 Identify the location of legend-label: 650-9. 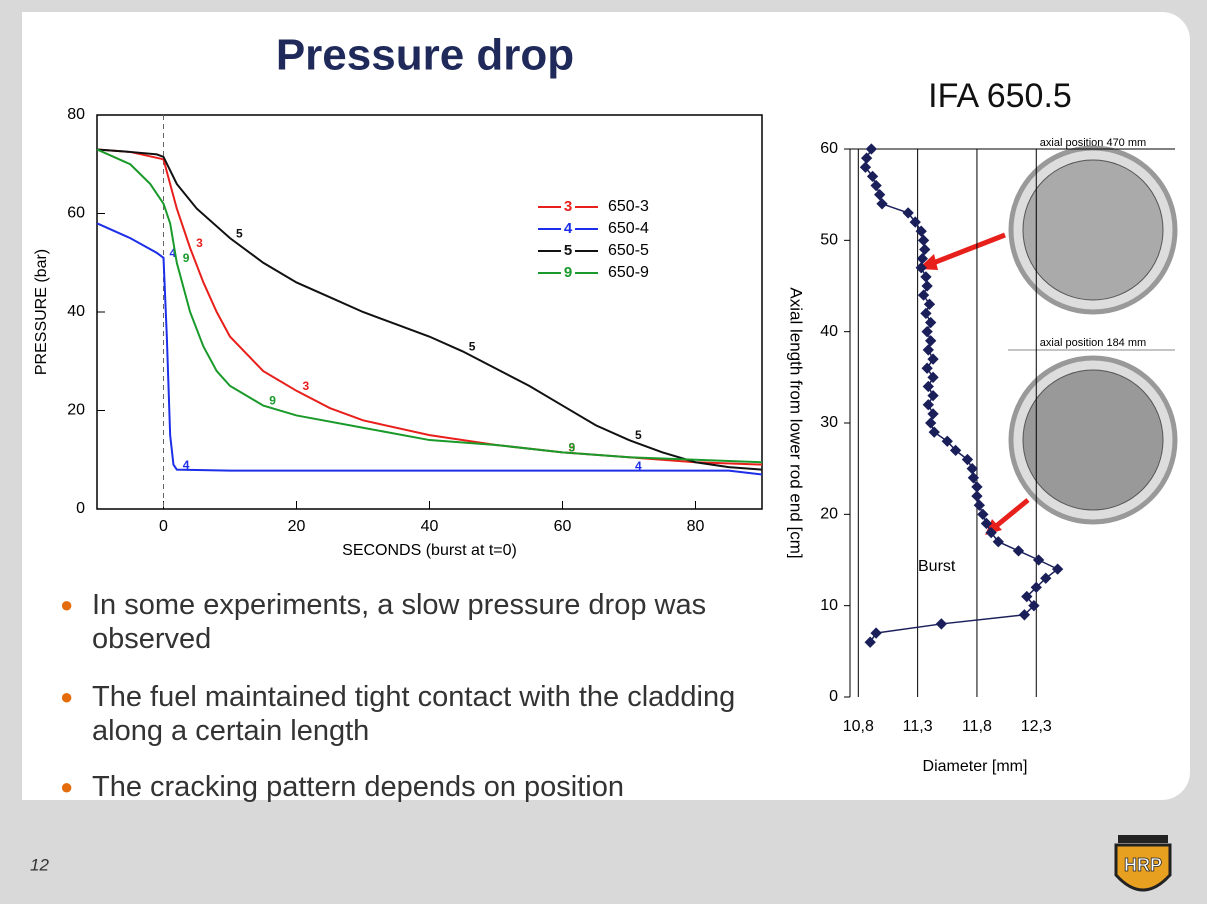
(628, 272).